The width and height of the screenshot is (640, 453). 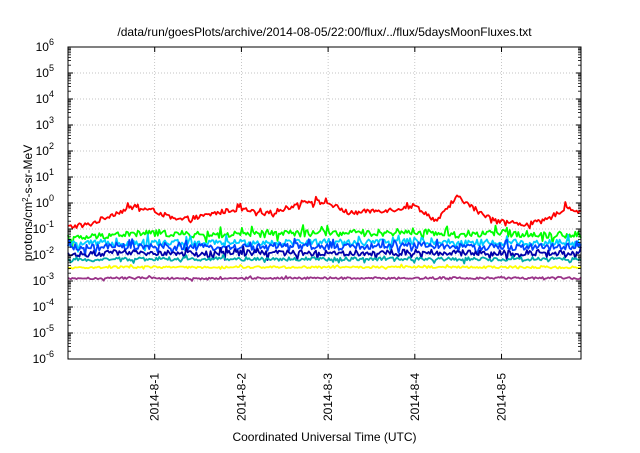 I want to click on y-axis-label-suffix: -s-sr-MeV, so click(x=28, y=171).